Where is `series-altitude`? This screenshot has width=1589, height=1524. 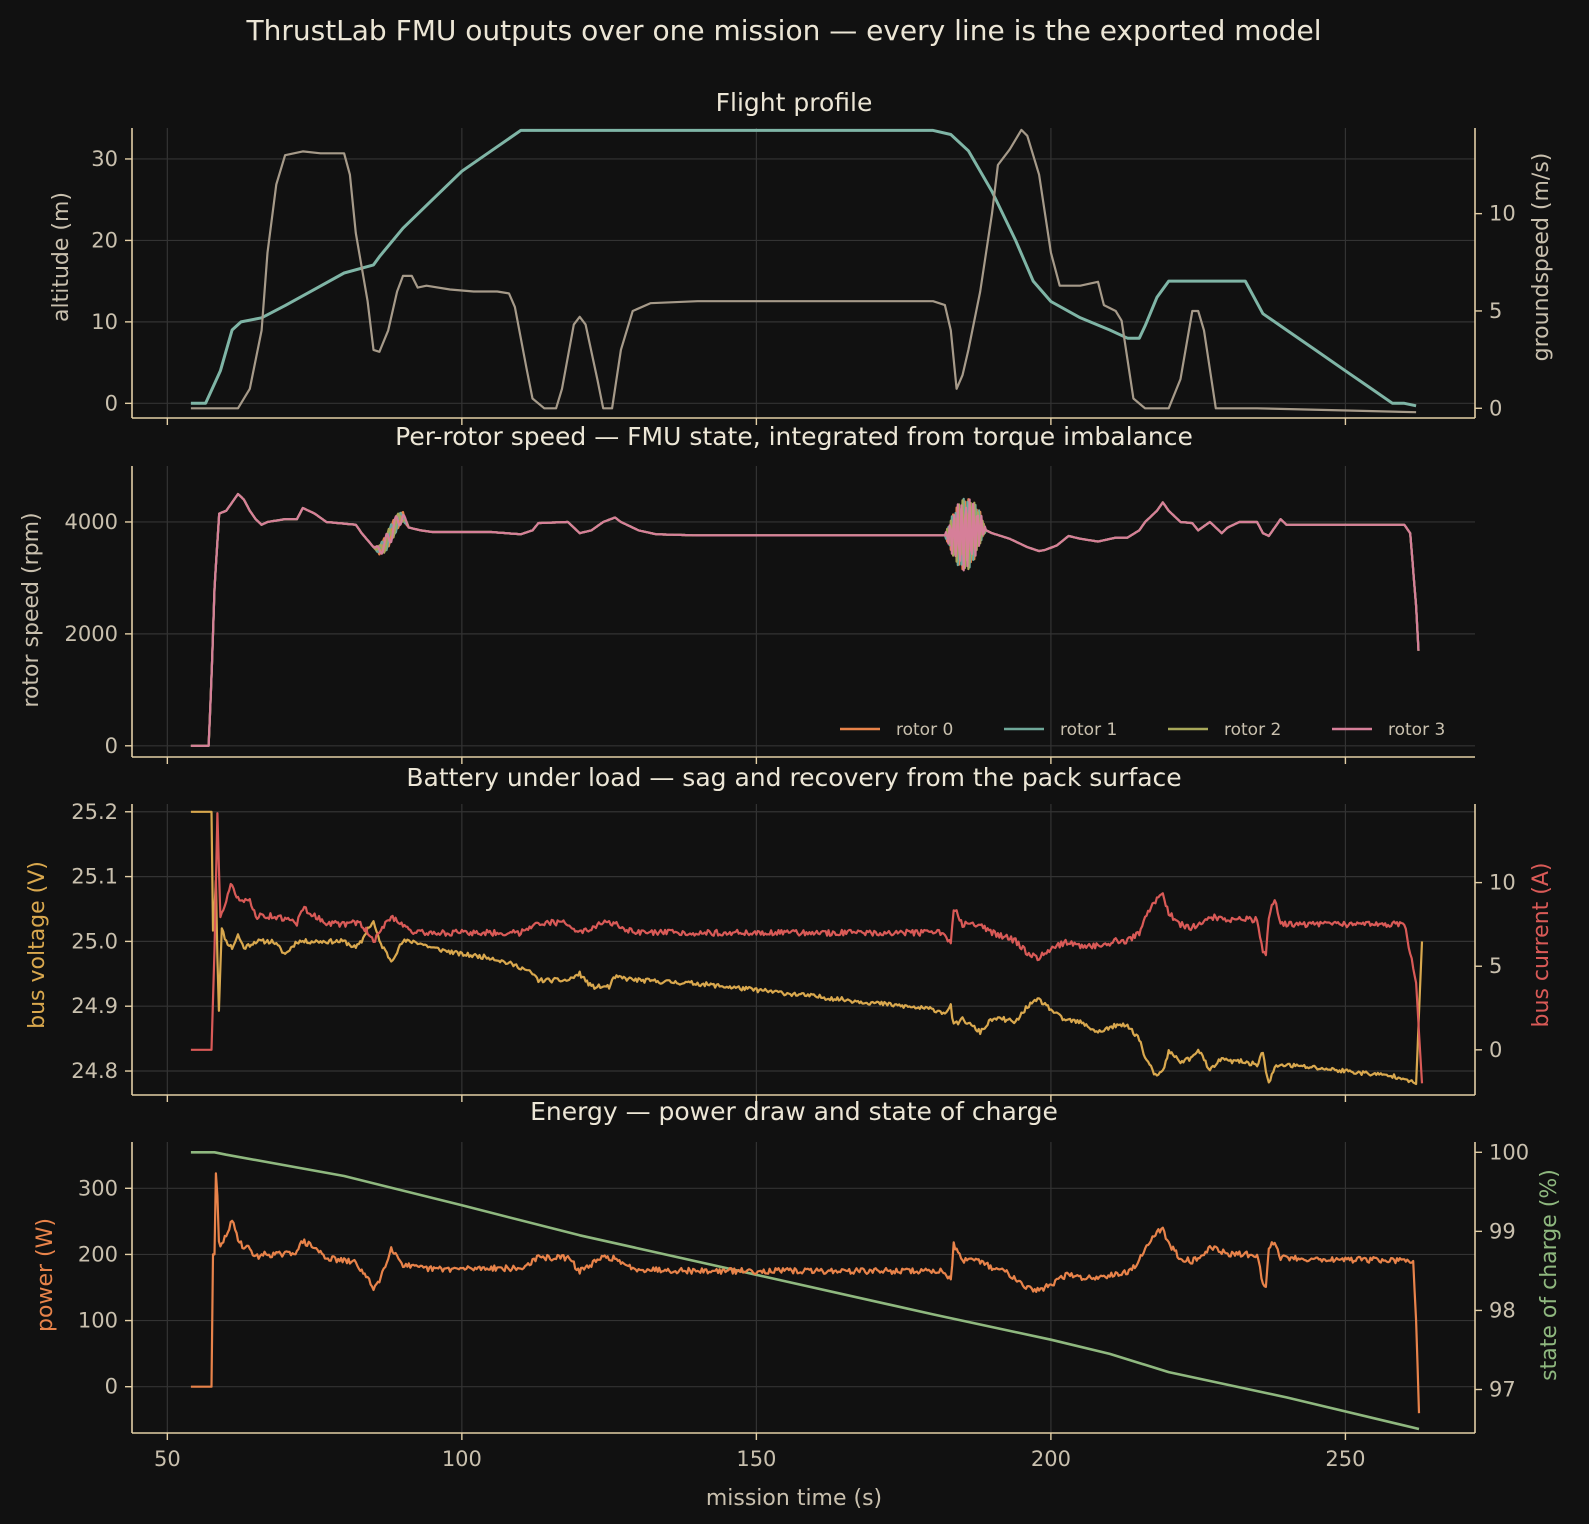 series-altitude is located at coordinates (803, 268).